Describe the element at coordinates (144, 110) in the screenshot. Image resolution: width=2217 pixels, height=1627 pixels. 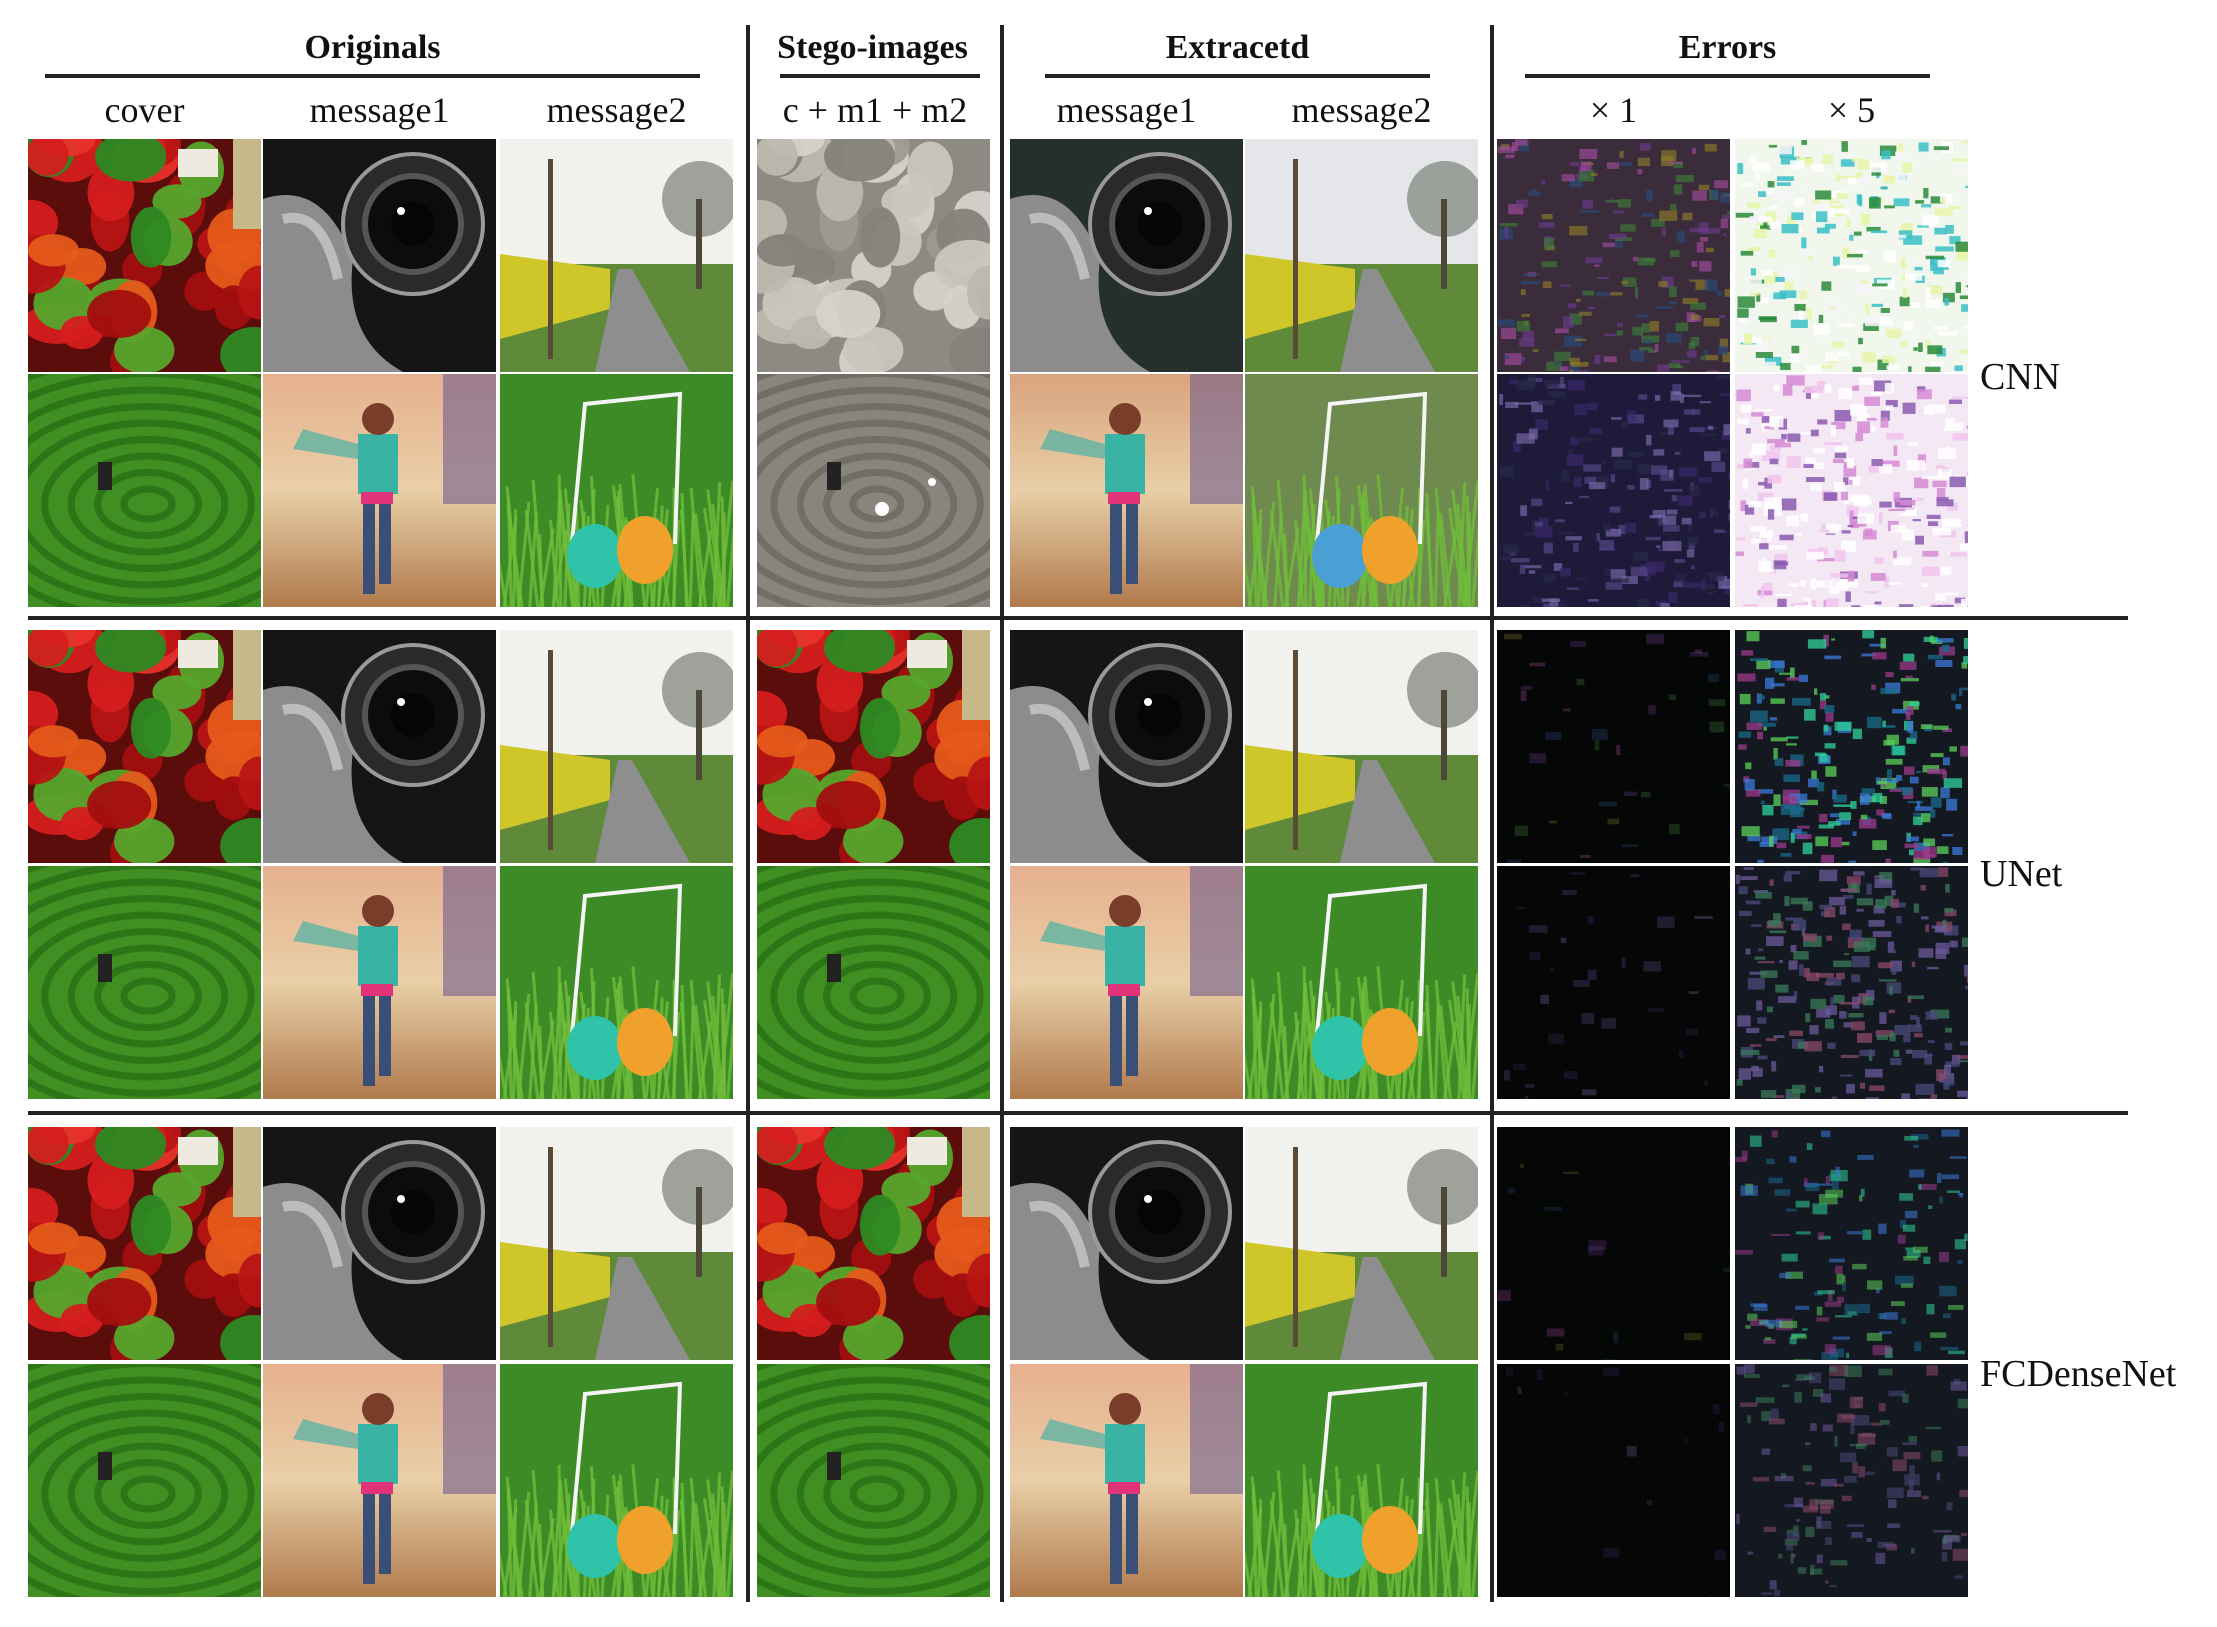
I see `subheader-cover: cover` at that location.